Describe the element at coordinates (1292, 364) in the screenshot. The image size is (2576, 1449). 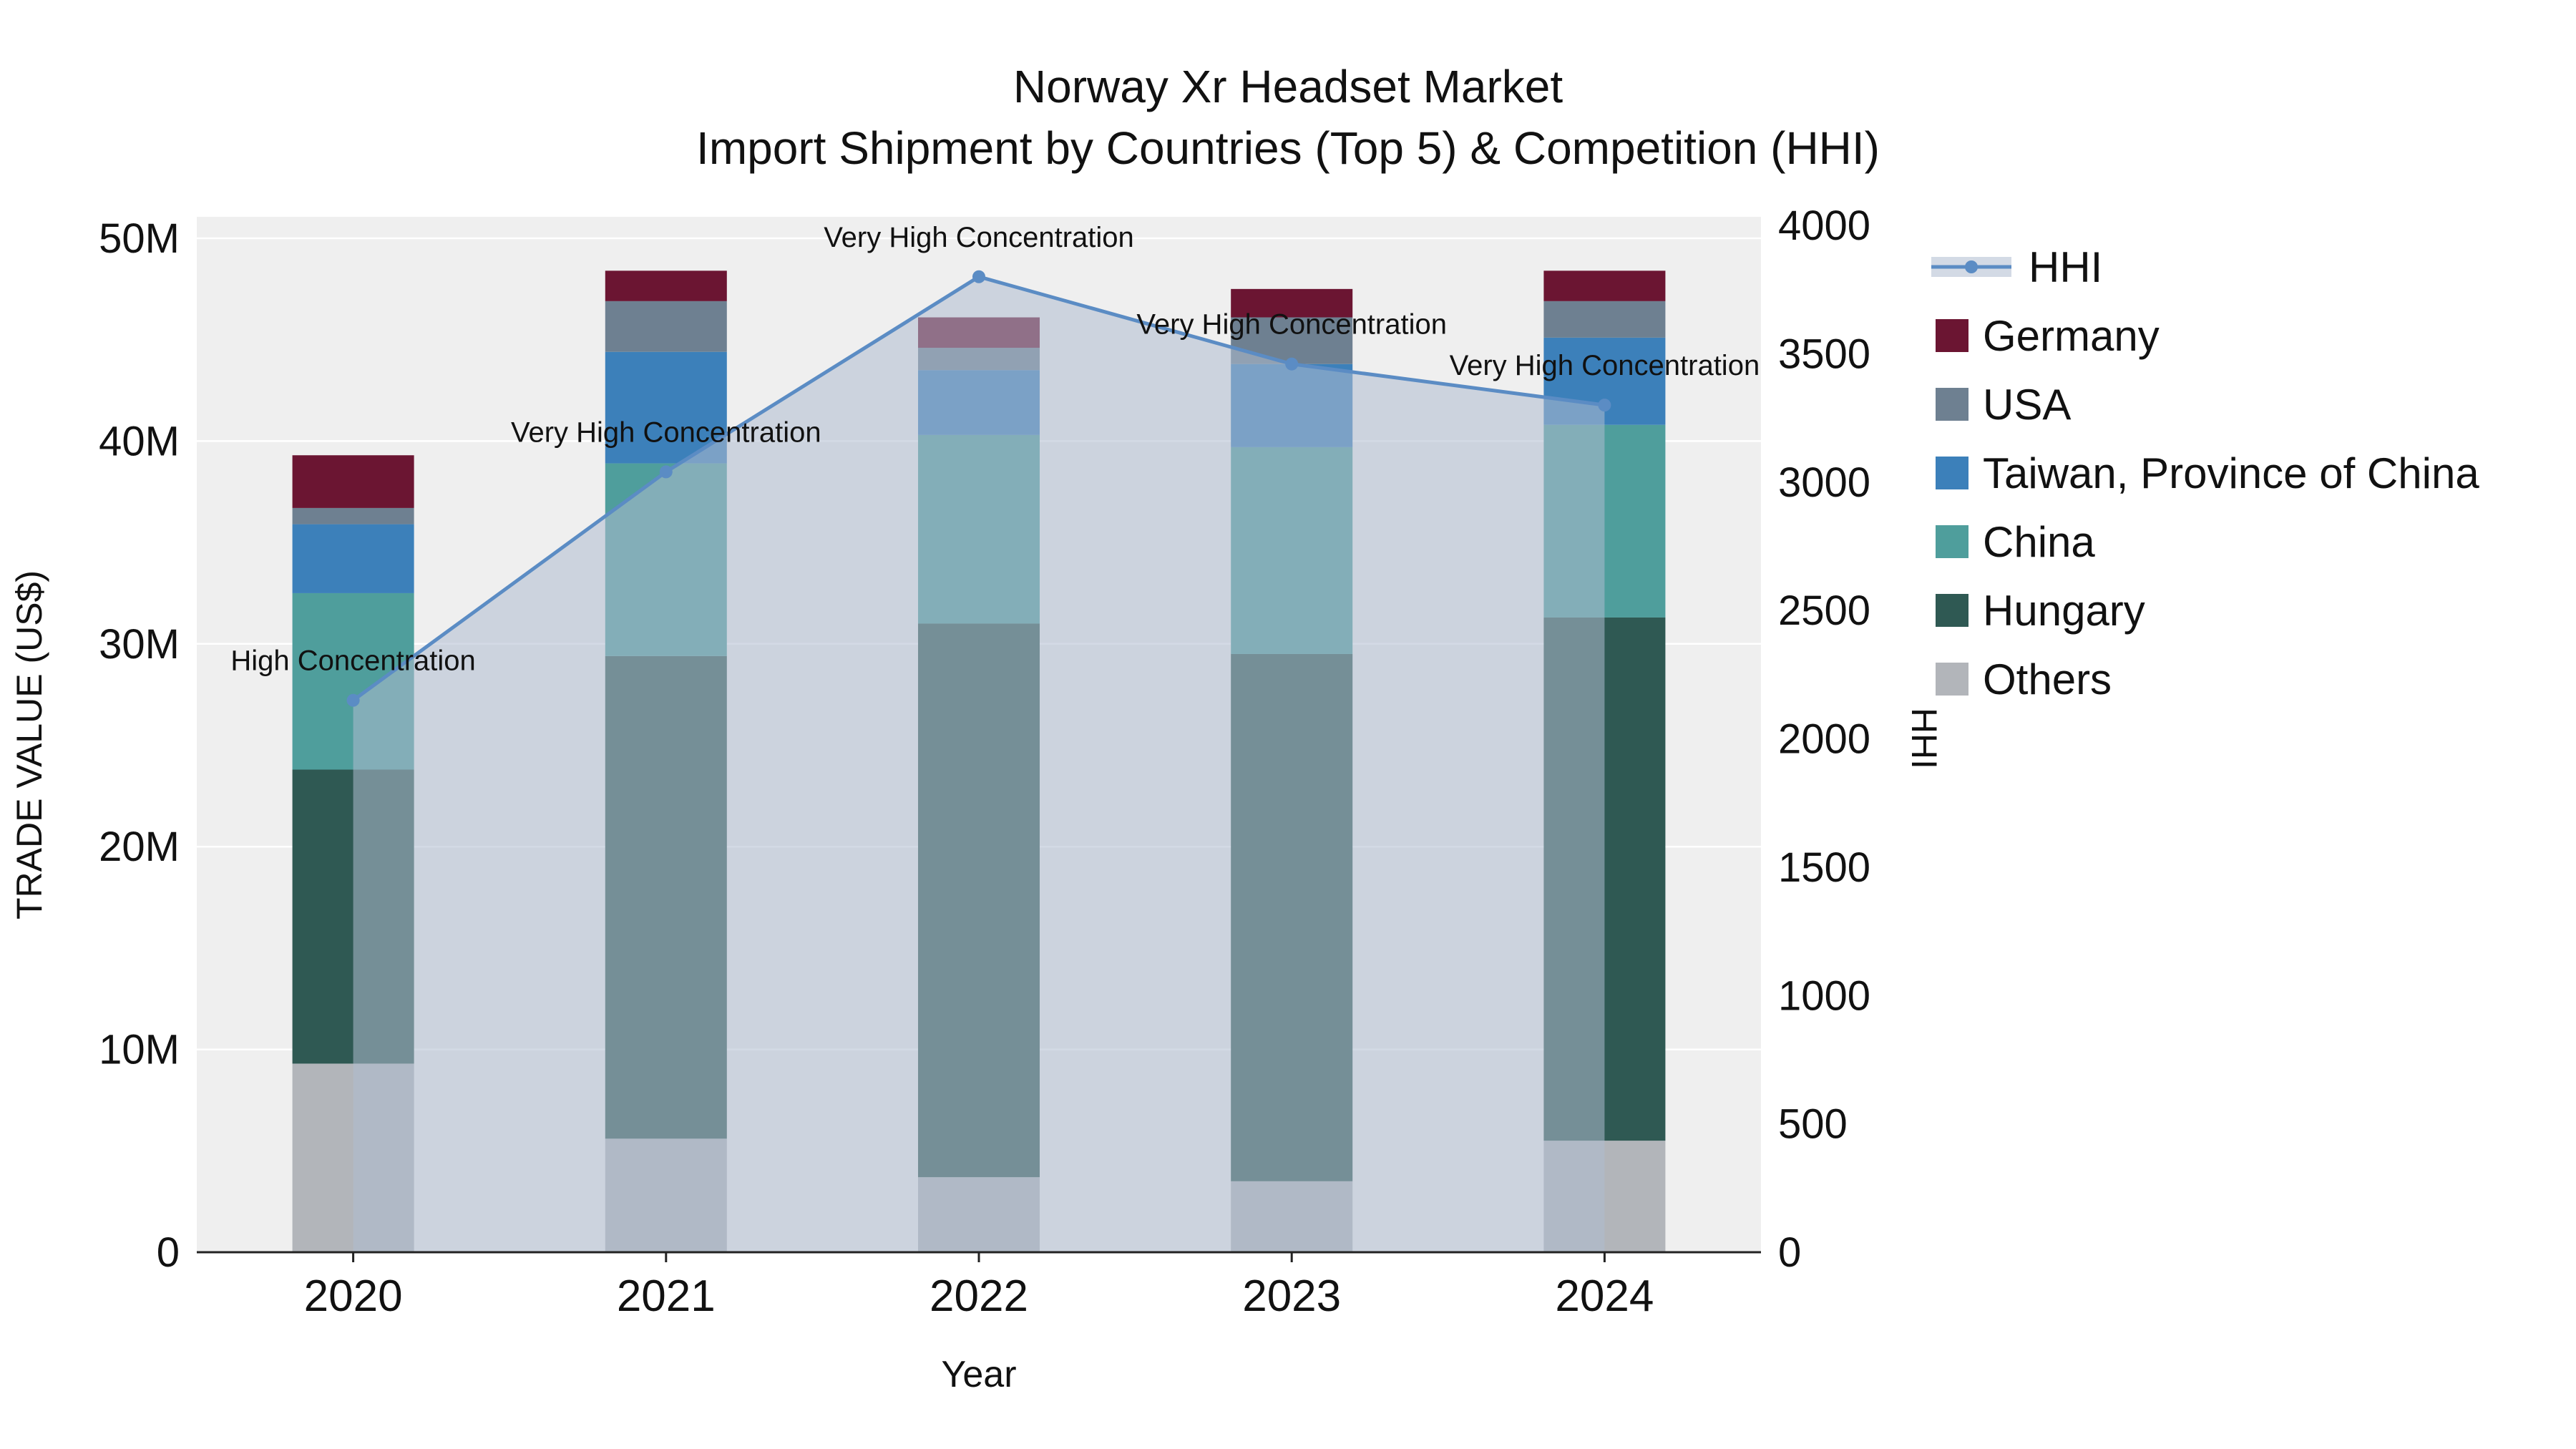
I see `hhi-marker-2023` at that location.